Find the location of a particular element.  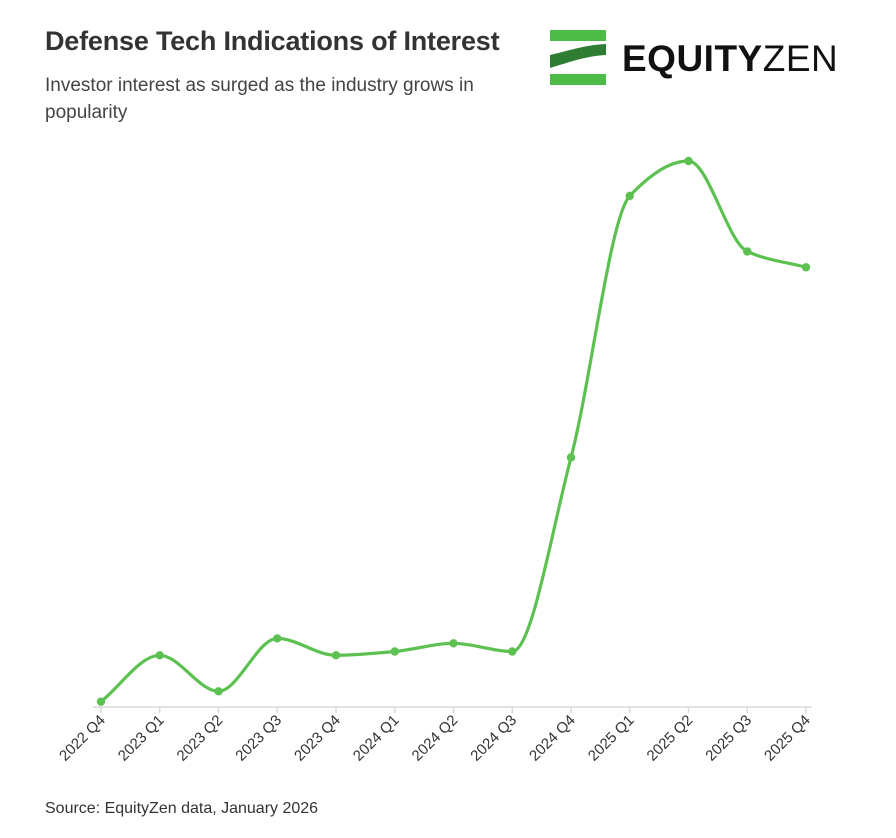

x-tick-label: 2025 Q4 is located at coordinates (787, 738).